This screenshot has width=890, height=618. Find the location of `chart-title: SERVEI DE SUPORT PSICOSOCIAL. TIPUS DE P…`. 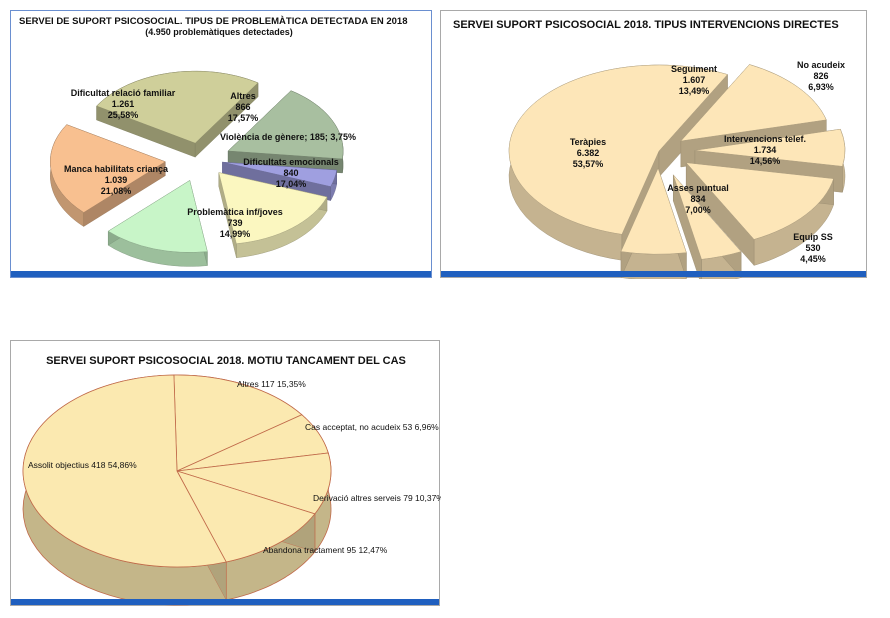

chart-title: SERVEI DE SUPORT PSICOSOCIAL. TIPUS DE P… is located at coordinates (213, 21).